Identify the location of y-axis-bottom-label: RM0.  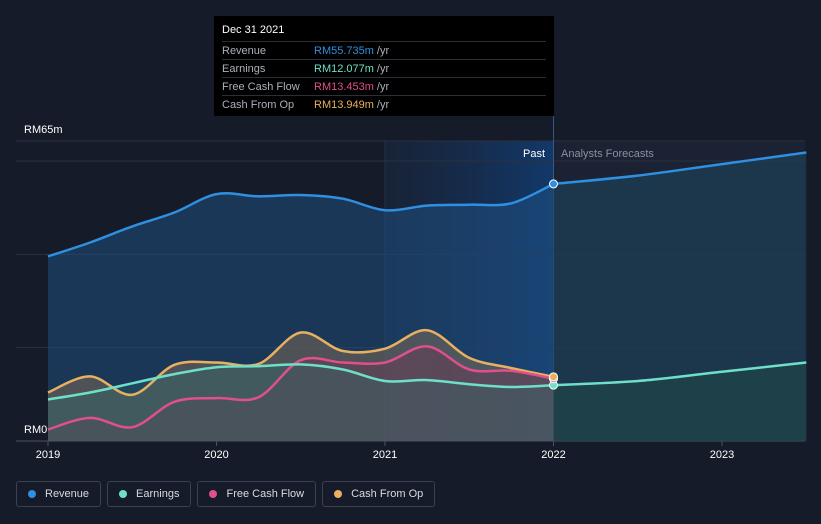
(35, 430).